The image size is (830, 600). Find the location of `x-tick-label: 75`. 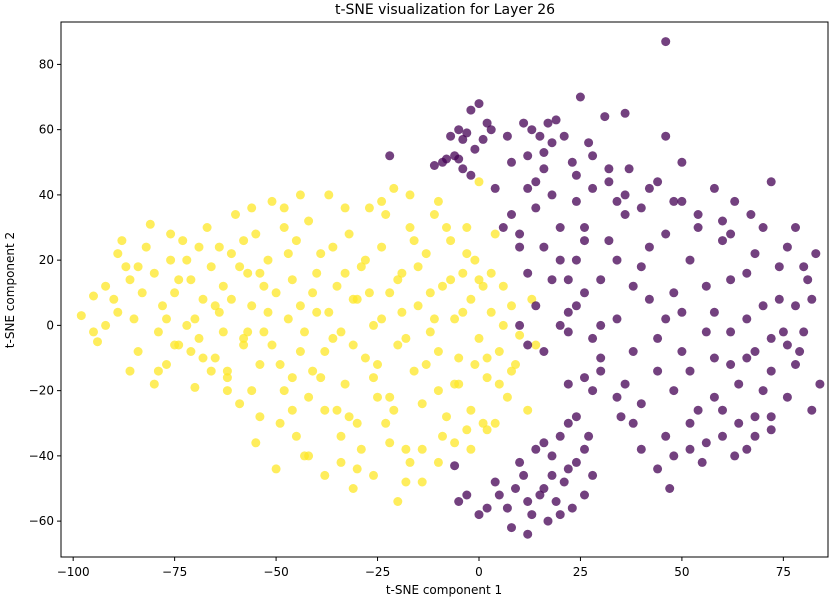

x-tick-label: 75 is located at coordinates (783, 572).